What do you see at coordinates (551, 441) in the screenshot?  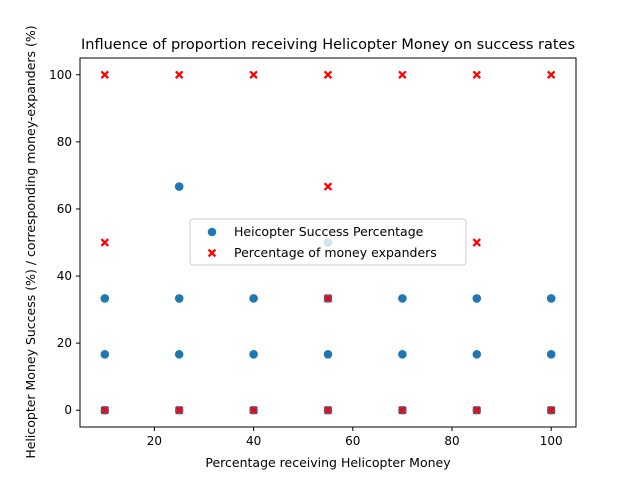 I see `x-tick-label: 100` at bounding box center [551, 441].